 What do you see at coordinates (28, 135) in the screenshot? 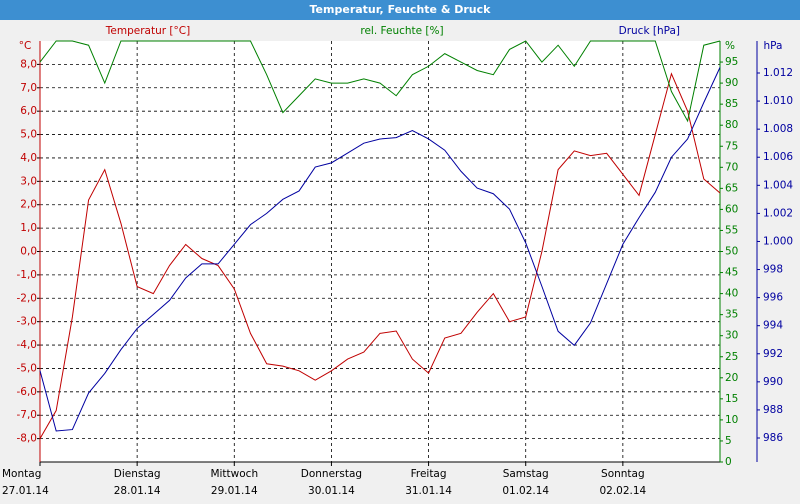
I see `y-tick-label: 5,0` at bounding box center [28, 135].